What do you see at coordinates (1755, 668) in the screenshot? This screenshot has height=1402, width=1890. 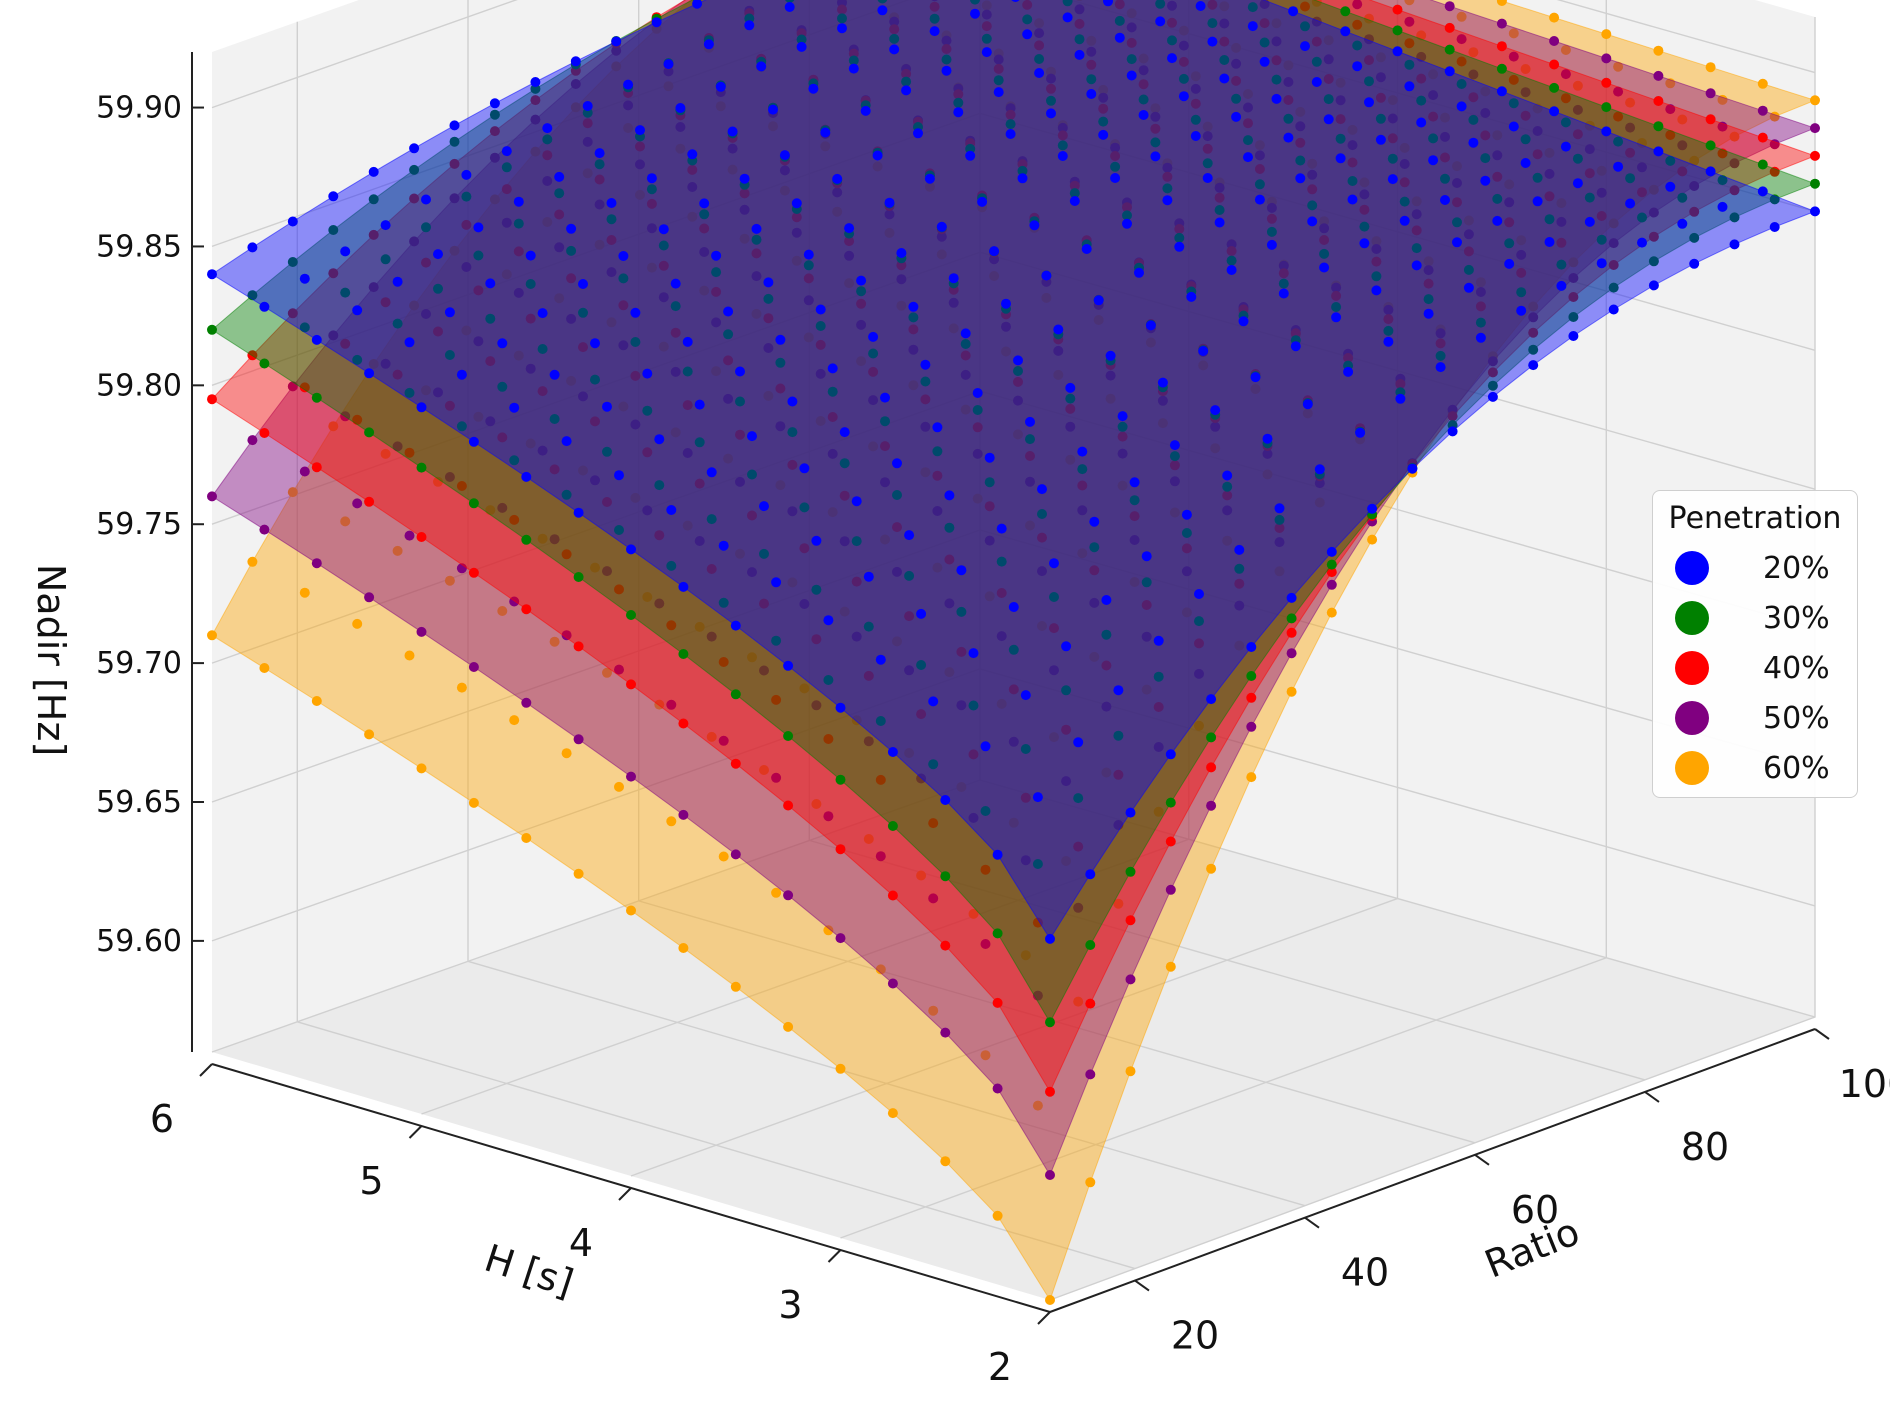 I see `legend-item: 40%` at bounding box center [1755, 668].